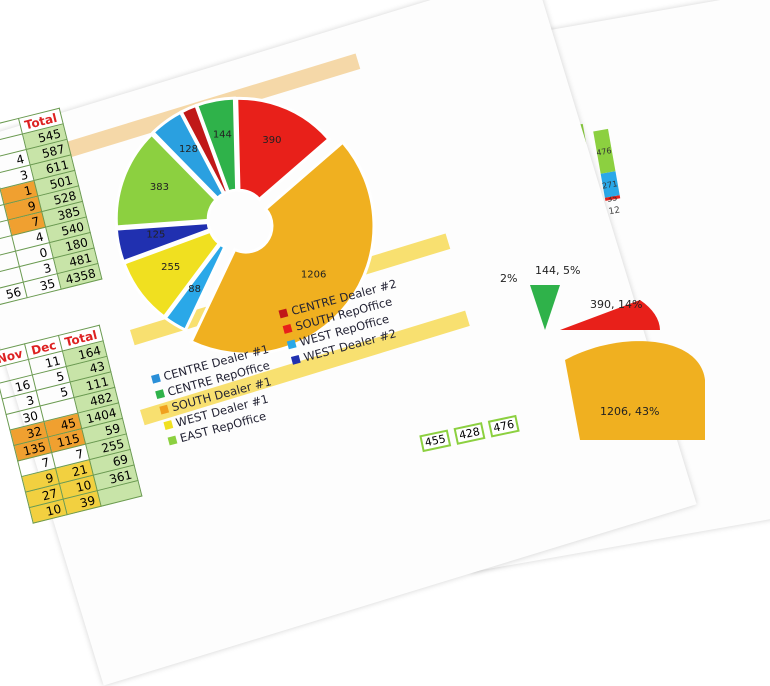 The height and width of the screenshot is (686, 770). Describe the element at coordinates (616, 304) in the screenshot. I see `side-pie-label: 390, 14%` at that location.